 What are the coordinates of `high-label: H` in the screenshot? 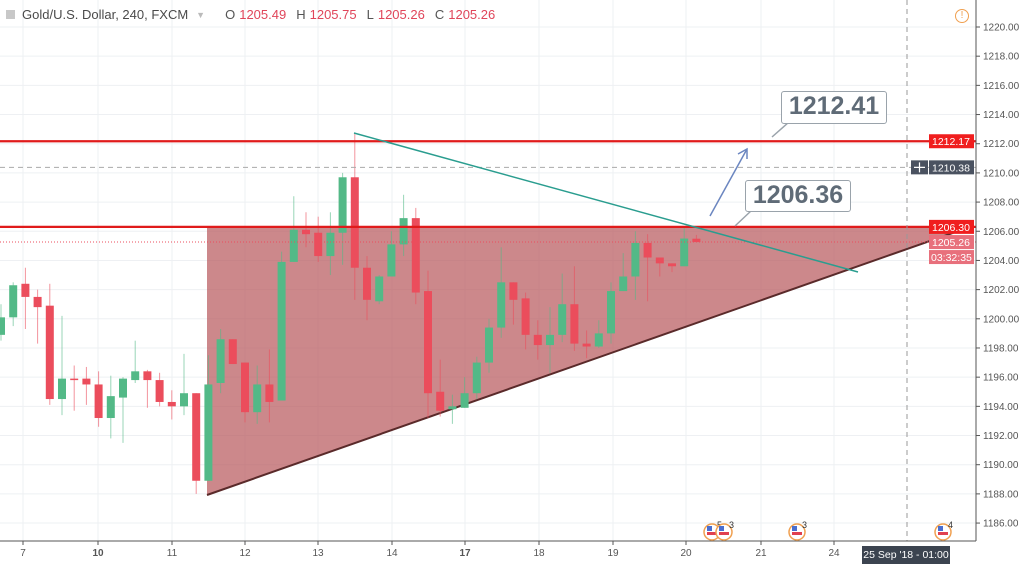 It's located at (301, 14).